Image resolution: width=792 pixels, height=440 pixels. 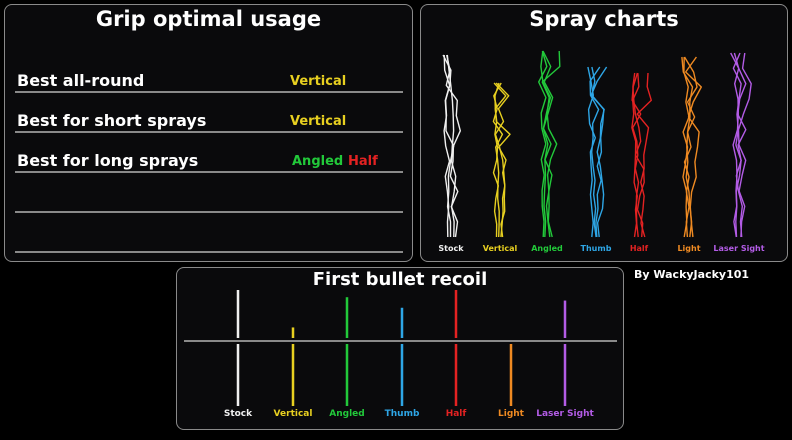 I want to click on spray-label-half: Half, so click(x=639, y=248).